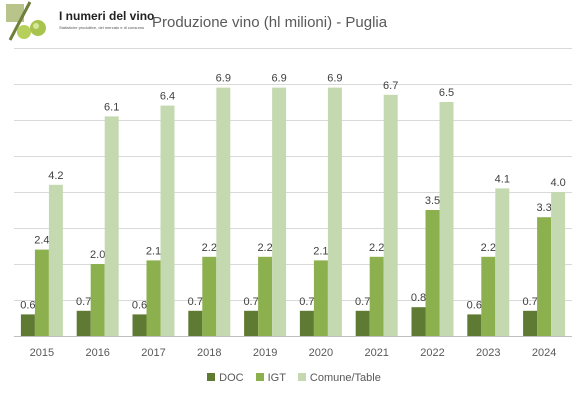 Image resolution: width=588 pixels, height=400 pixels. Describe the element at coordinates (42, 353) in the screenshot. I see `x-tick-label: 2015` at that location.